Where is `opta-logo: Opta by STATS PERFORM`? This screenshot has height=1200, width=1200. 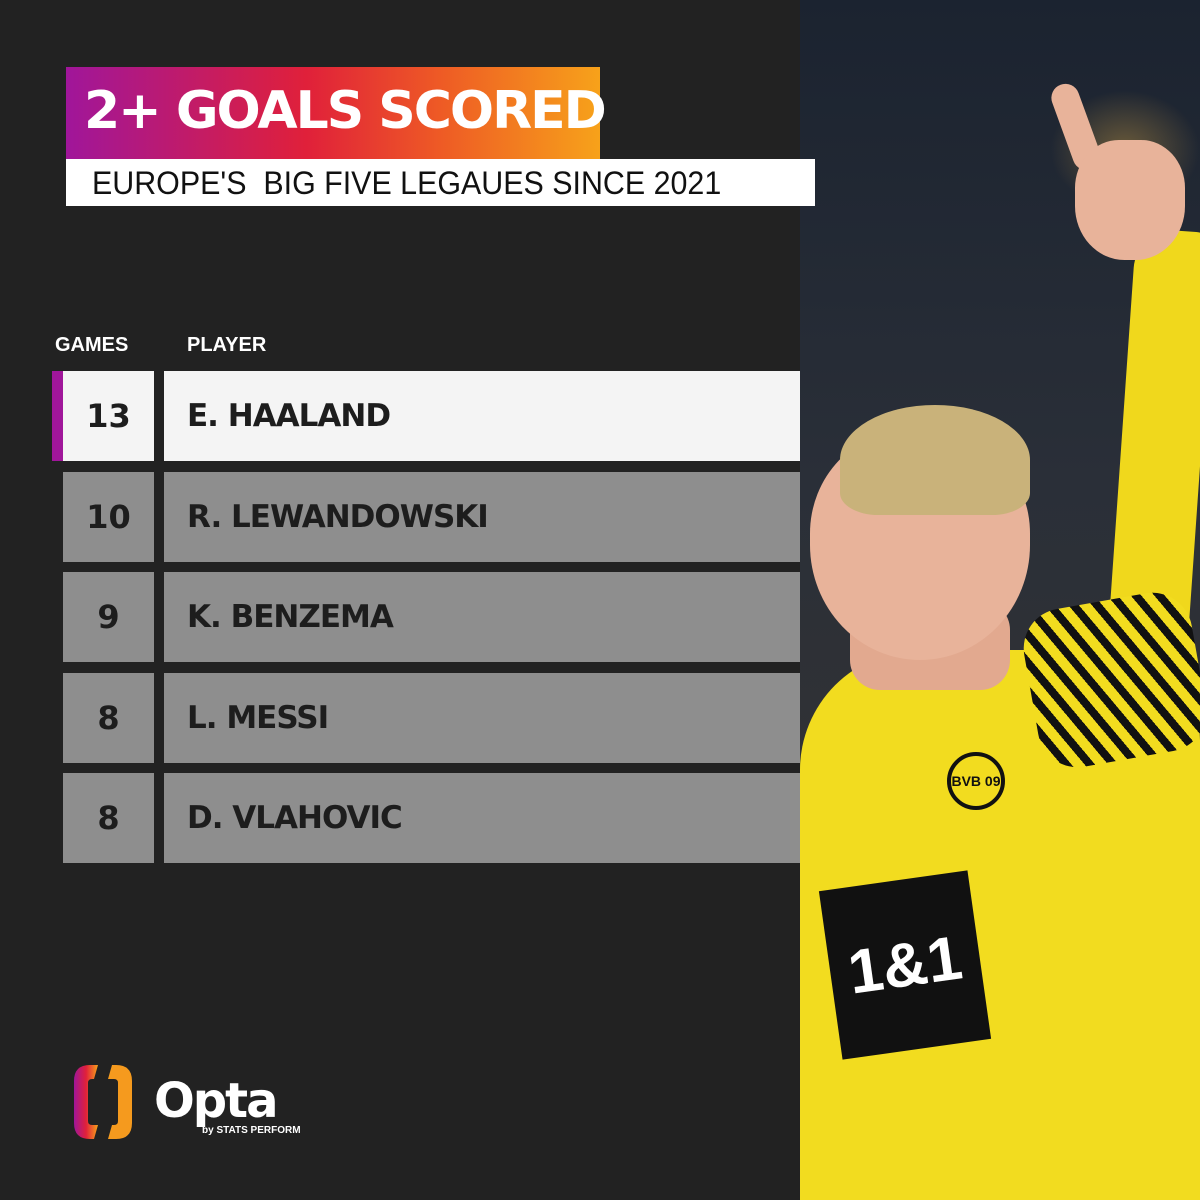 opta-logo: Opta by STATS PERFORM is located at coordinates (186, 1104).